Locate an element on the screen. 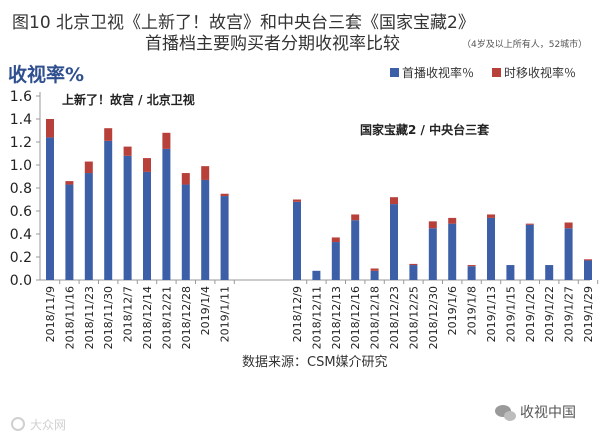  figure-title-line1: 图10 北京卫视《上新了！故宫》和中央台三套《国家宝藏2》 is located at coordinates (243, 23).